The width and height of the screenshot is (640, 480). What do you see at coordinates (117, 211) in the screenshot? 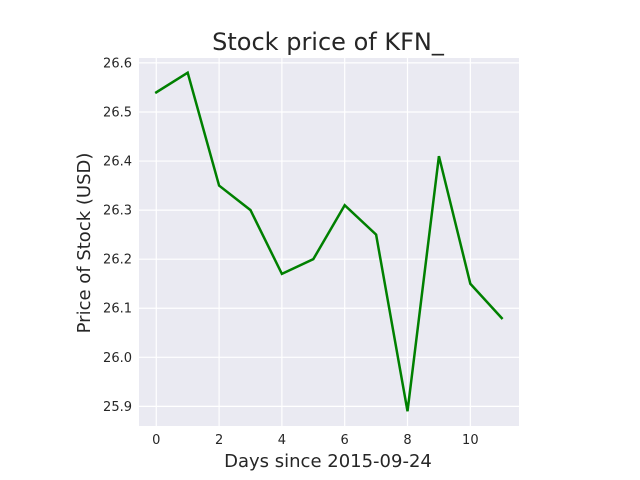
I see `y-tick-label: 26.3` at bounding box center [117, 211].